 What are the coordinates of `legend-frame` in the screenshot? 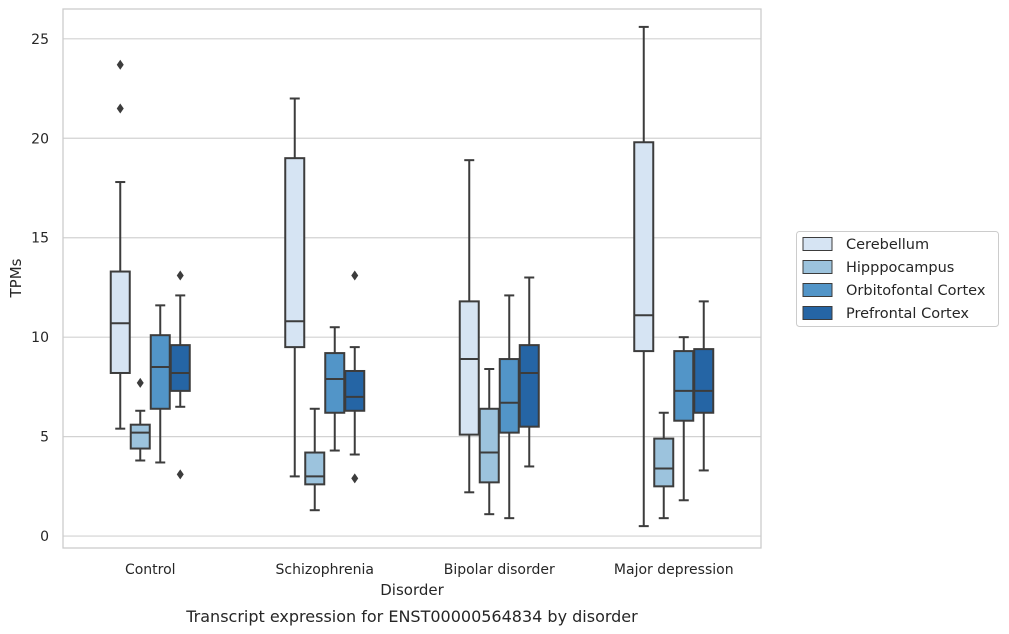 It's located at (897, 279).